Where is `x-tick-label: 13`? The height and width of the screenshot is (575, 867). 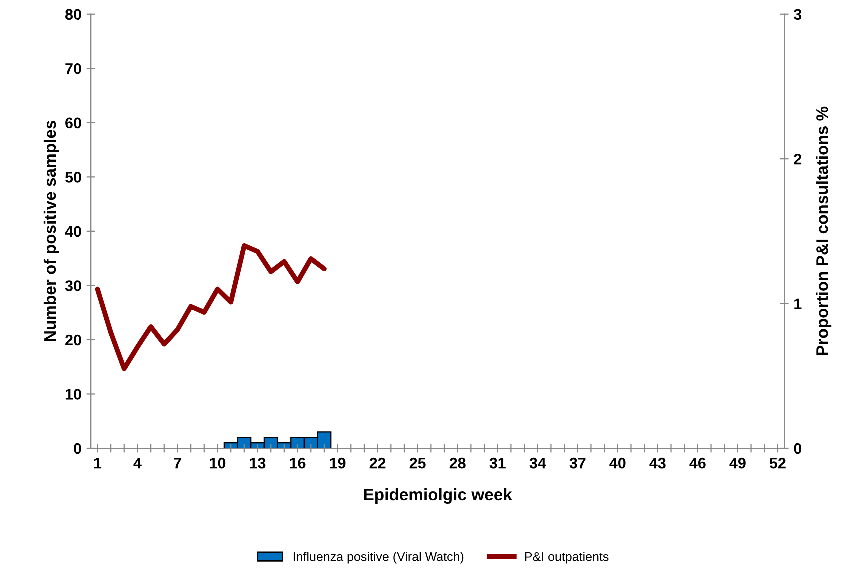 x-tick-label: 13 is located at coordinates (258, 463).